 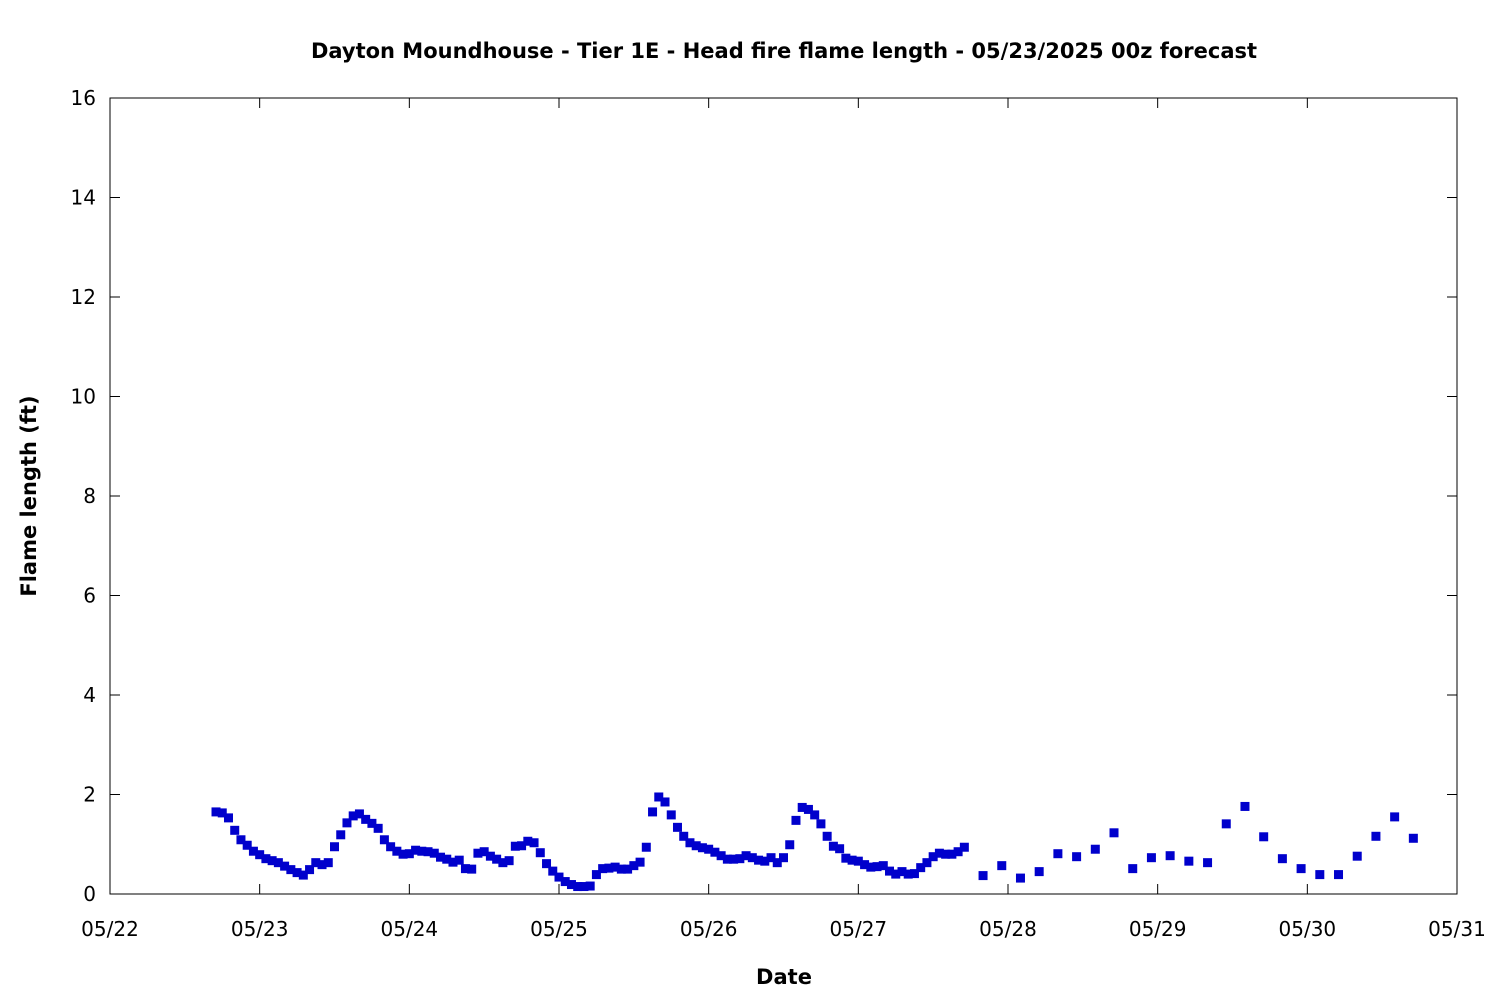 I want to click on y-tick-label: 10, so click(x=83, y=397).